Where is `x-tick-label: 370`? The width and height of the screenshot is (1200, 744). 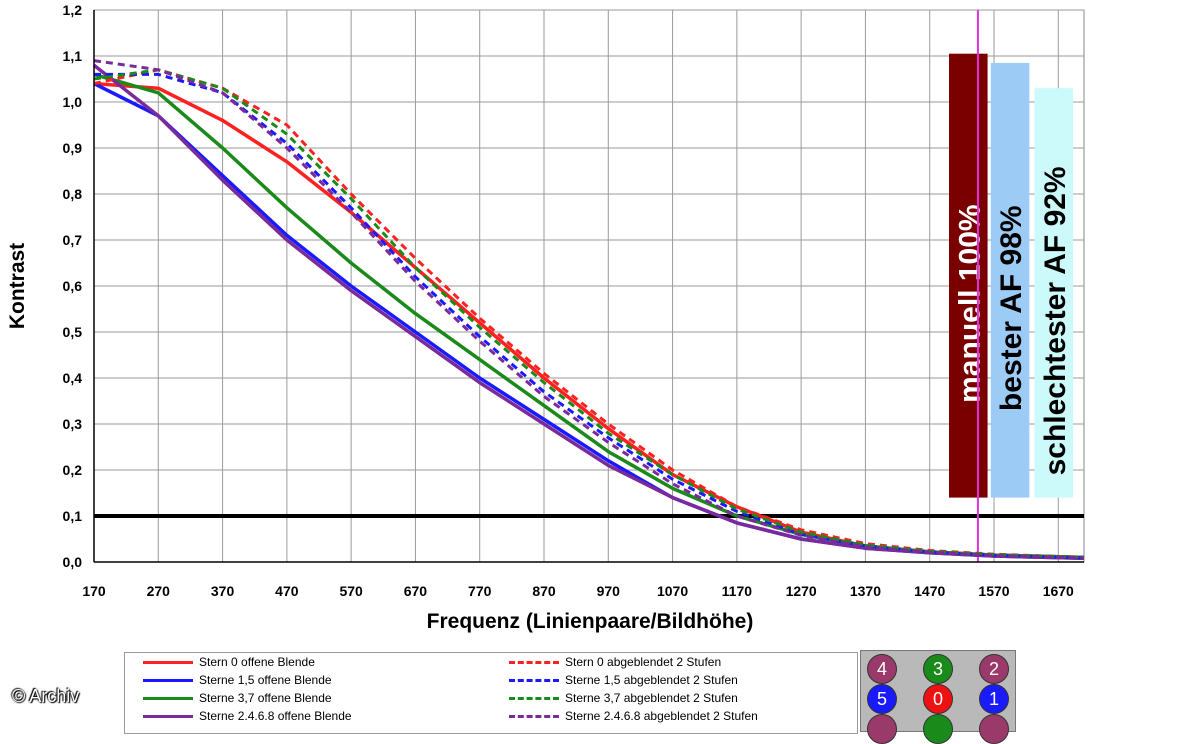
x-tick-label: 370 is located at coordinates (223, 591).